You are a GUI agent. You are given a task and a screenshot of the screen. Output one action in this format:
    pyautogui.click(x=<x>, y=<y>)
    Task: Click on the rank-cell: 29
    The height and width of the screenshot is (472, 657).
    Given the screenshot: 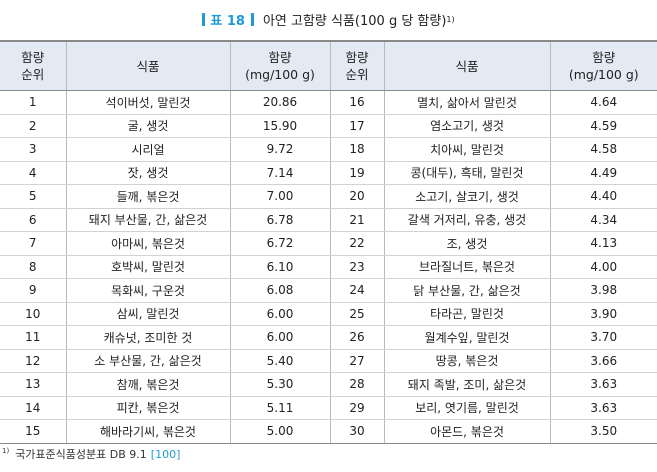 What is the action you would take?
    pyautogui.click(x=356, y=408)
    